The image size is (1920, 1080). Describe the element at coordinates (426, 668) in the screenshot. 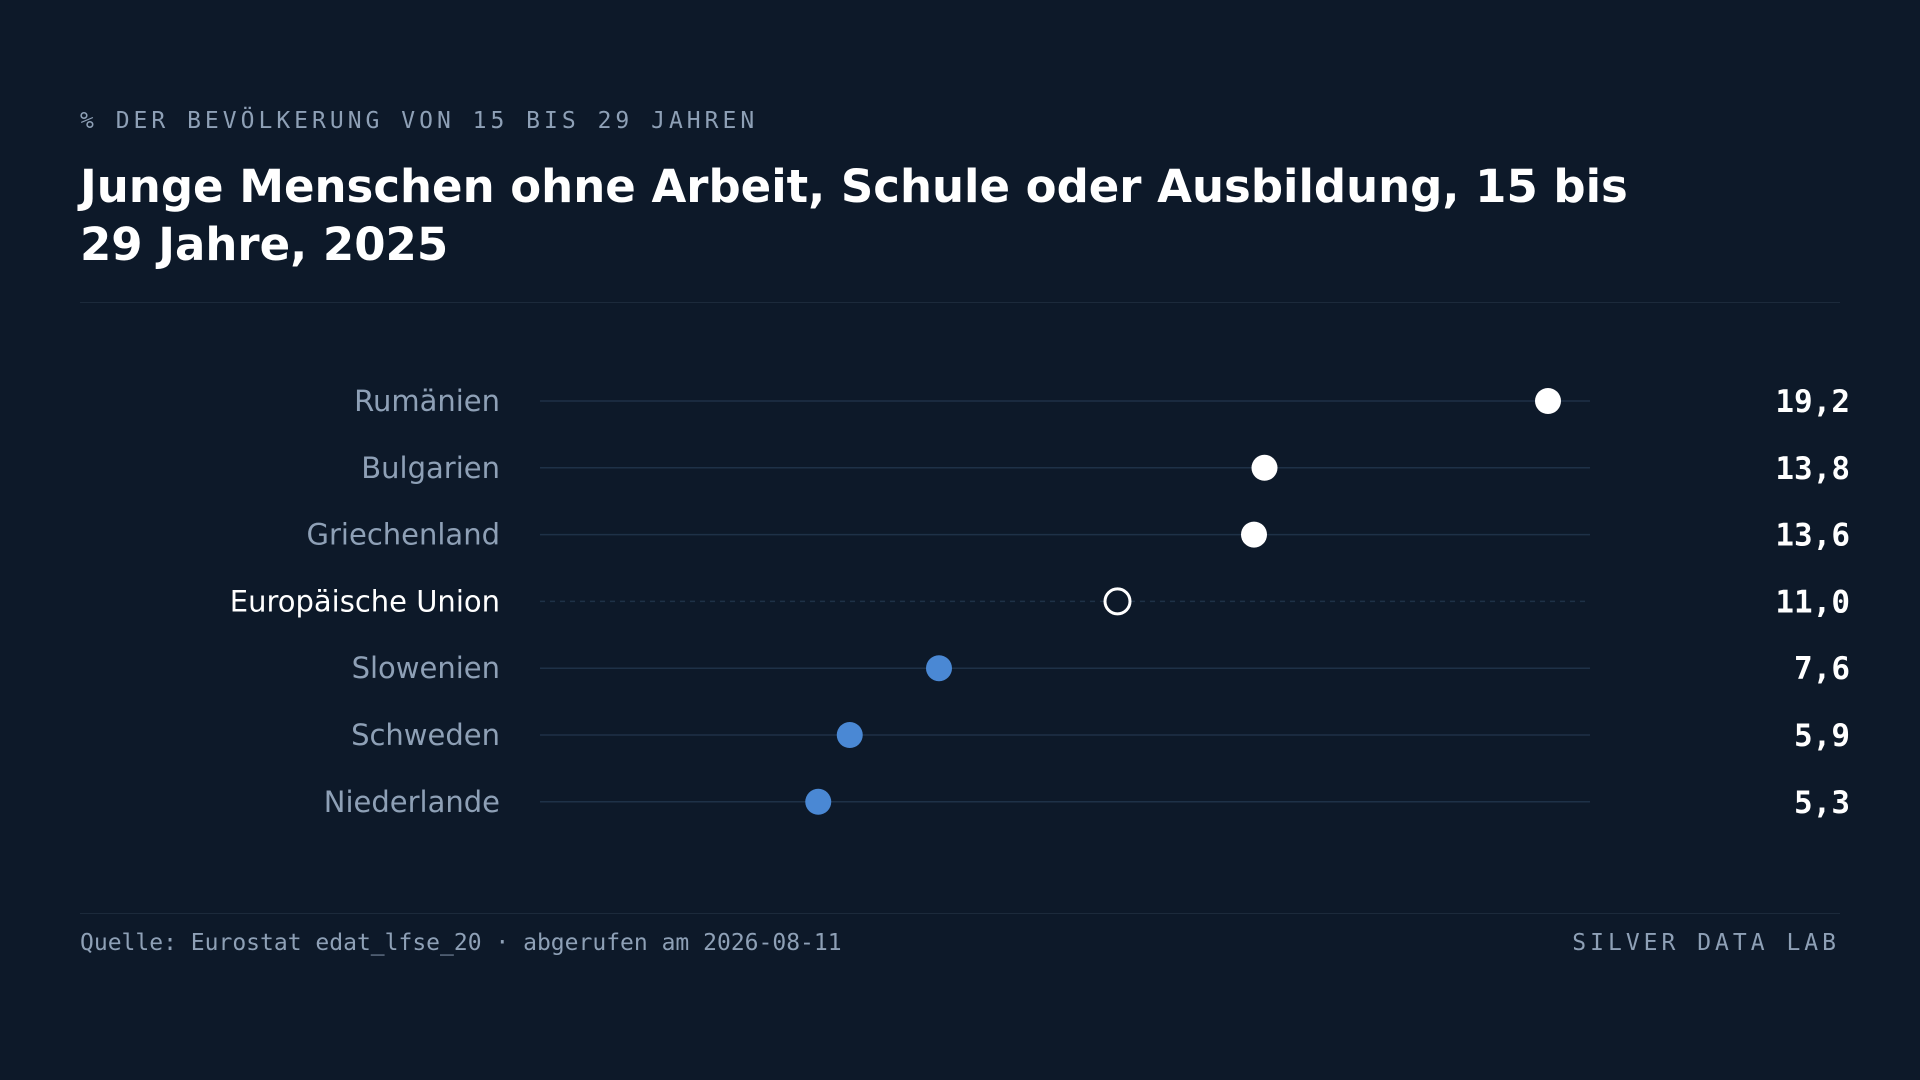

I see `category-label: Slowenien` at that location.